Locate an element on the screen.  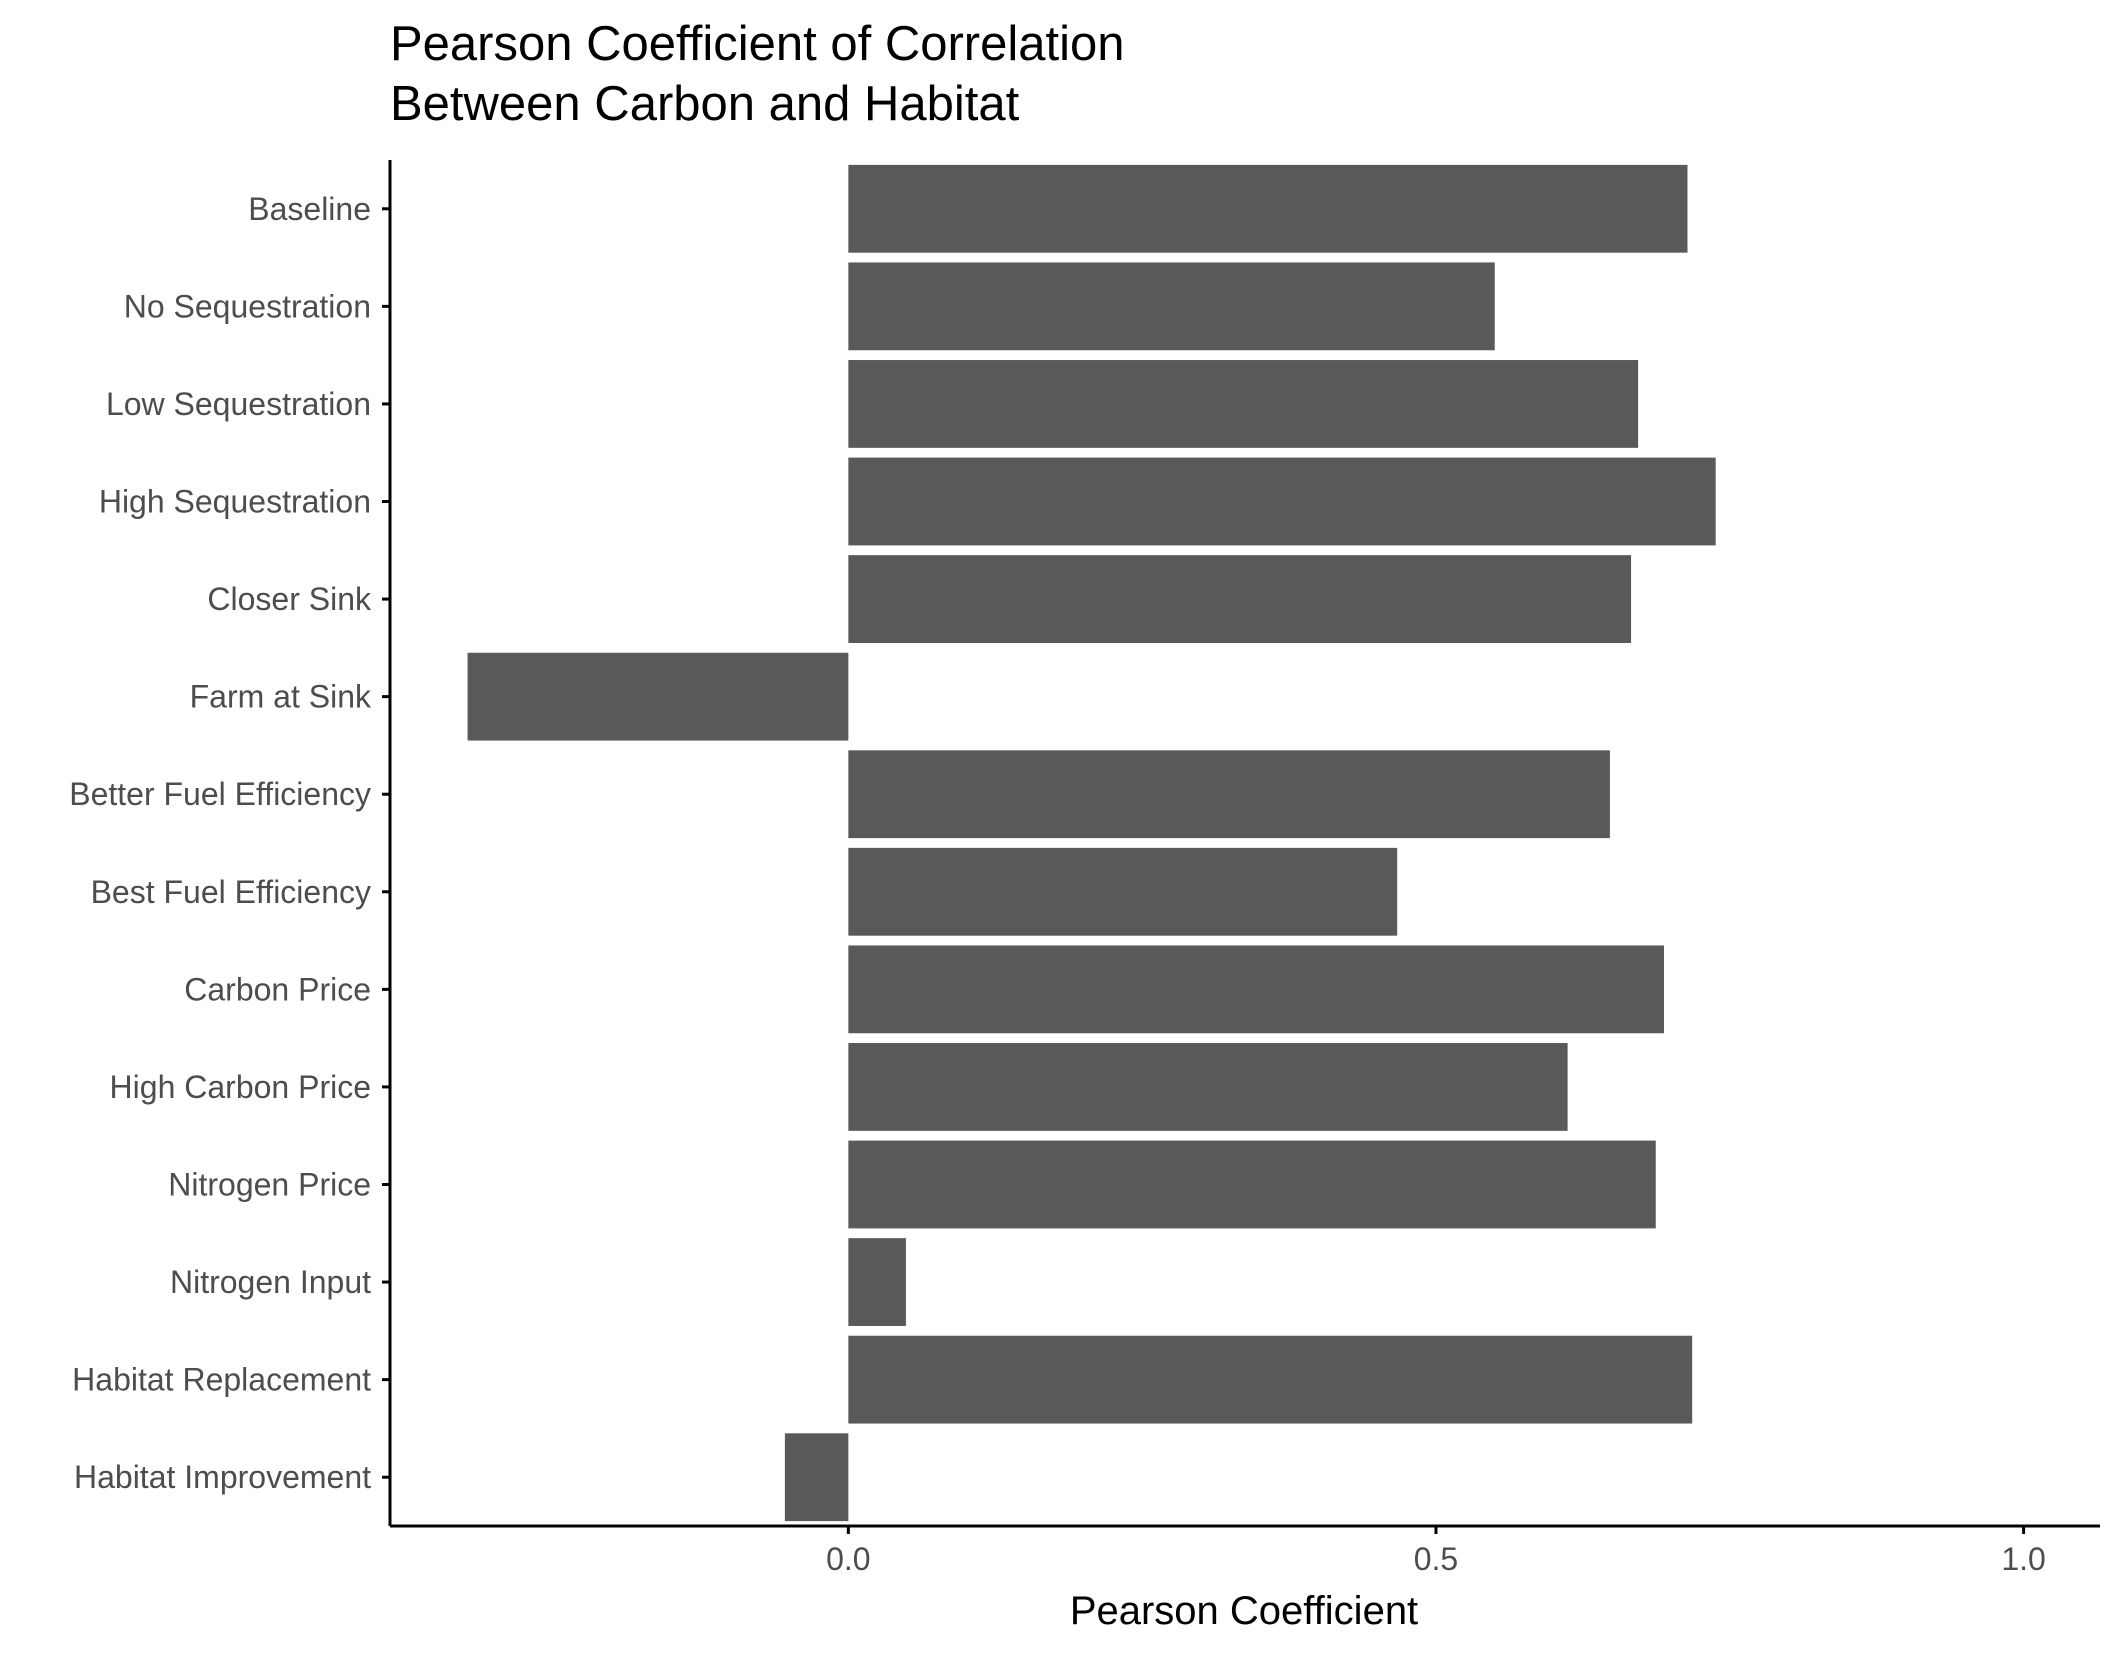
x-tick-label: 1.0 is located at coordinates (2023, 1559).